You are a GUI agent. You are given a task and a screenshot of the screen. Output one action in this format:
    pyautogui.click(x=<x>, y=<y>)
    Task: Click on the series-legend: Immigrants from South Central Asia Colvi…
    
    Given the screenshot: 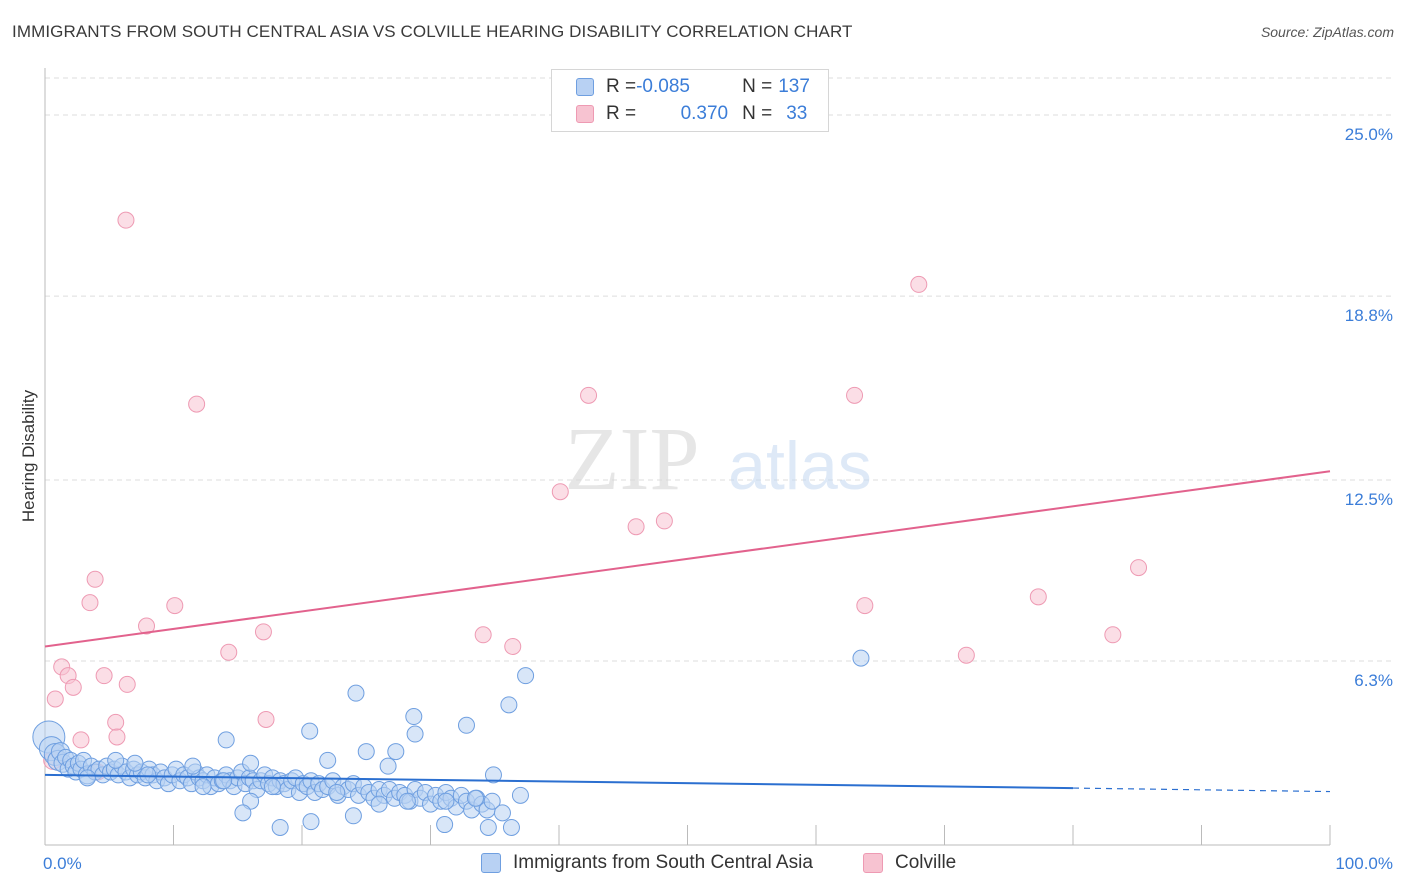 What is the action you would take?
    pyautogui.click(x=703, y=865)
    